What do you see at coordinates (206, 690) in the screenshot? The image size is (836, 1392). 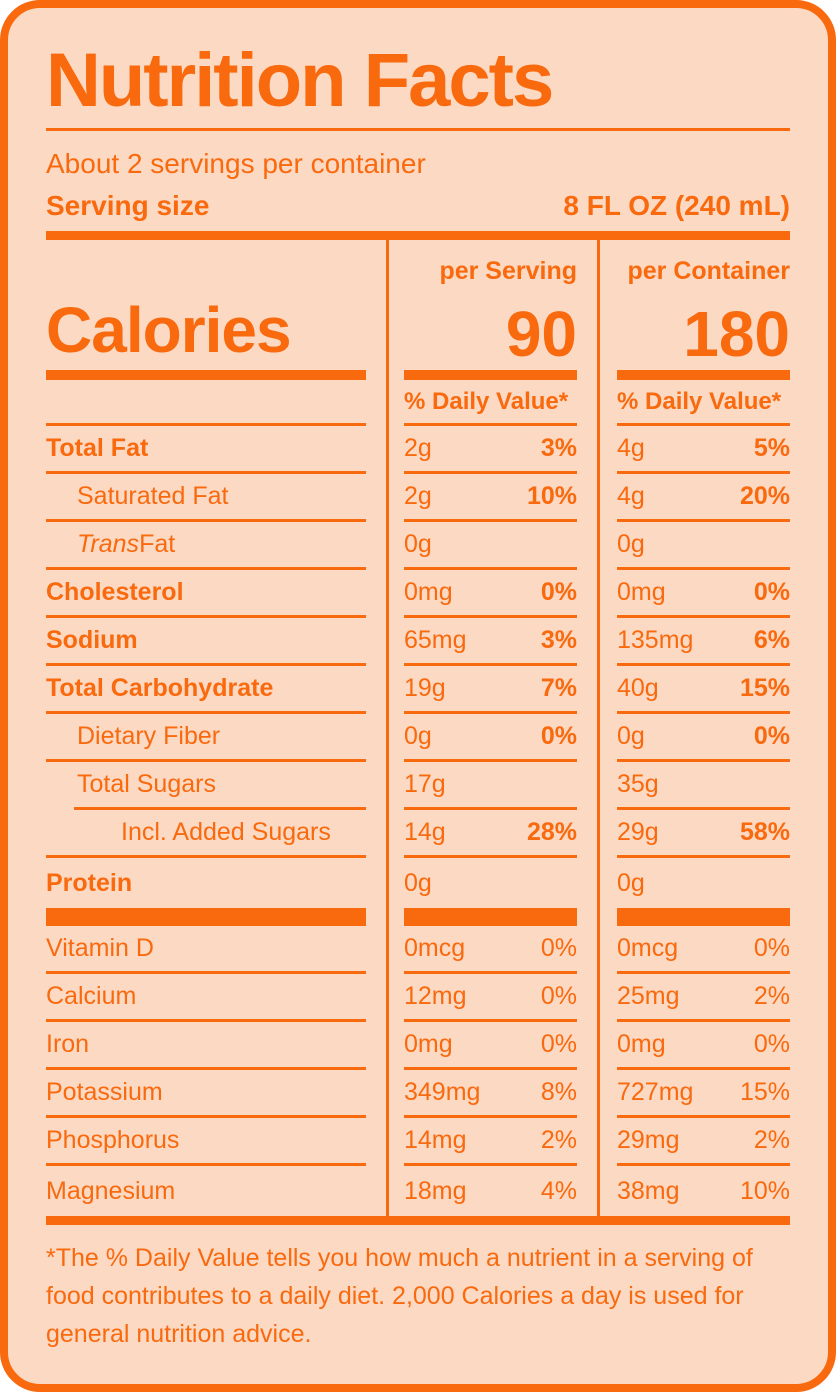 I see `nutrient-label: Total Carbohydrate` at bounding box center [206, 690].